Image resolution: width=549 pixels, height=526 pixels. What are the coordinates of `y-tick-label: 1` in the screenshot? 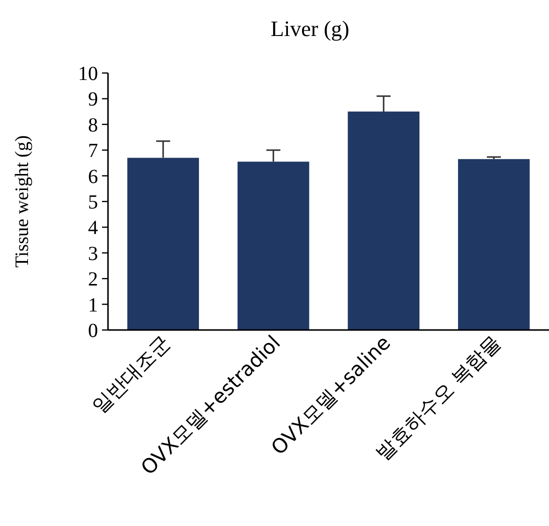 It's located at (93, 305).